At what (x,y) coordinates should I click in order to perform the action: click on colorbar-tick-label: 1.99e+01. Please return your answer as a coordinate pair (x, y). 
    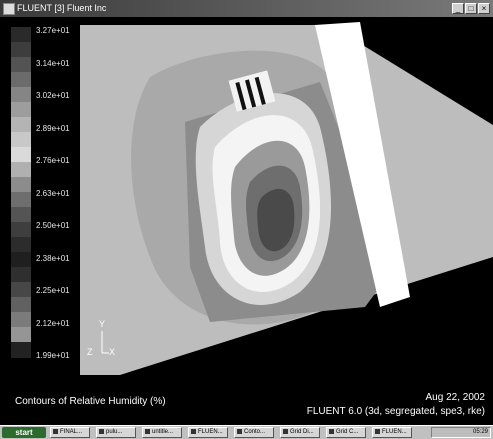
    Looking at the image, I should click on (53, 355).